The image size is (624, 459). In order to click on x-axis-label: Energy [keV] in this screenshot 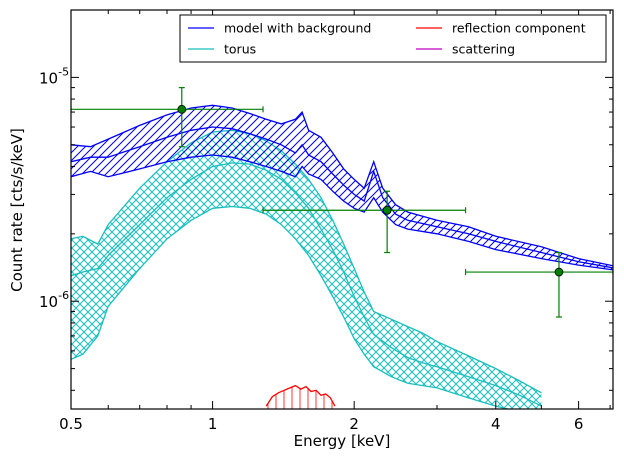, I will do `click(342, 441)`.